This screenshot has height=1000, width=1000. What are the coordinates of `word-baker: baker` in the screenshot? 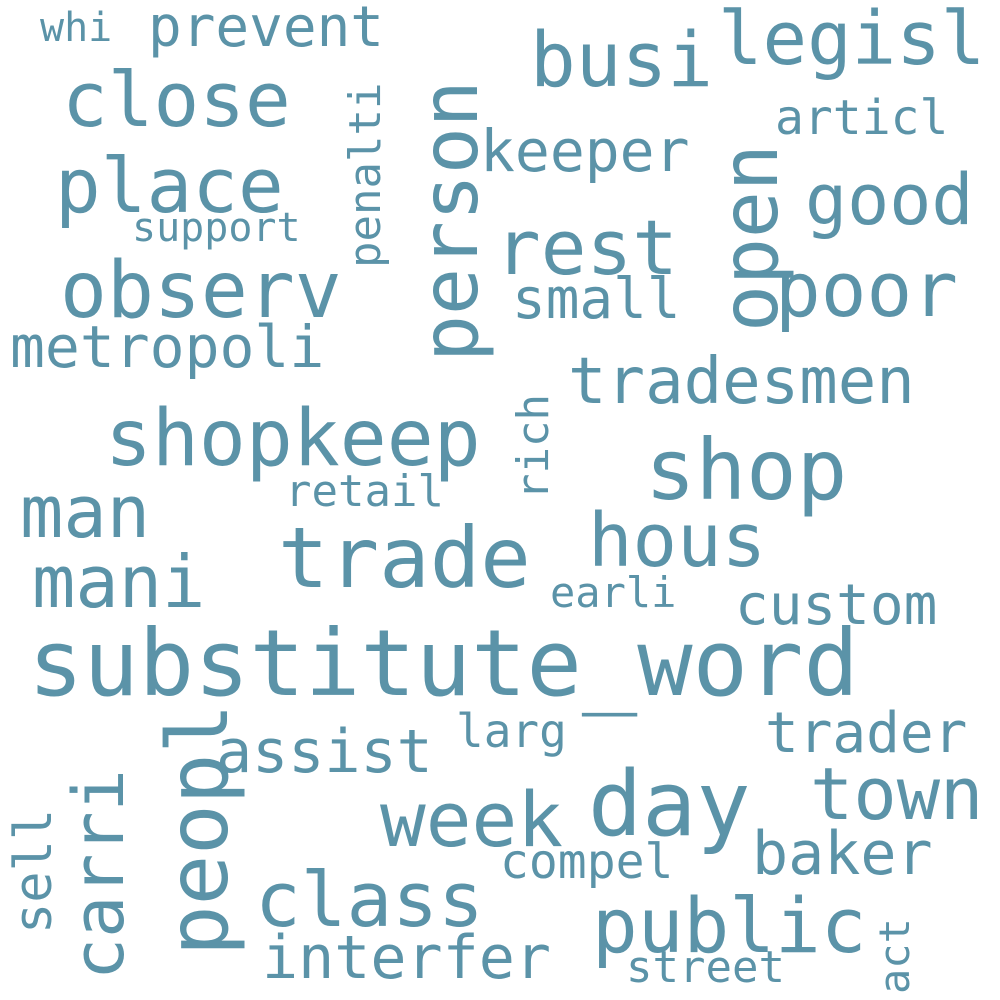 It's located at (842, 854).